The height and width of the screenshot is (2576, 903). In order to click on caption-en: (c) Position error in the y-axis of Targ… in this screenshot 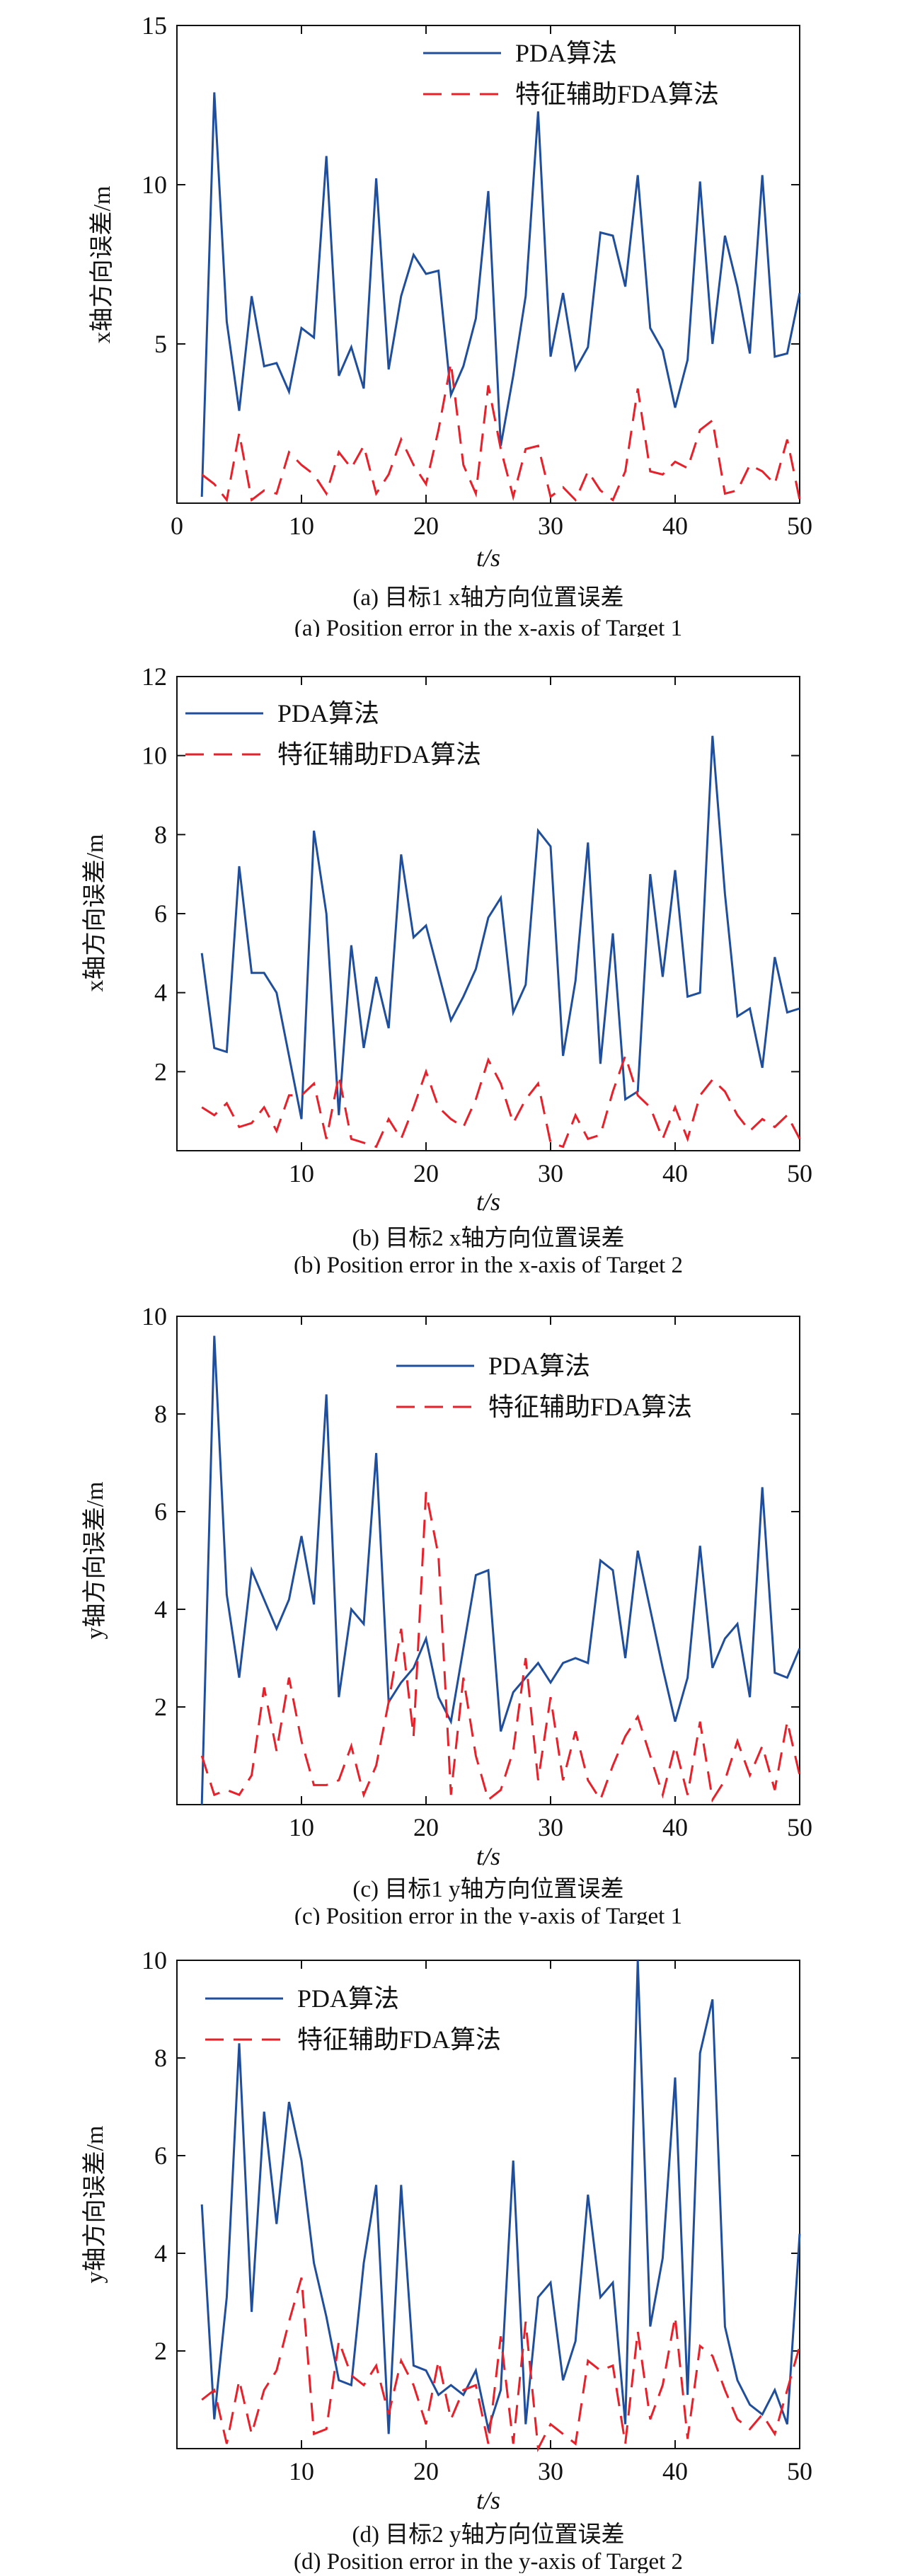, I will do `click(488, 1915)`.